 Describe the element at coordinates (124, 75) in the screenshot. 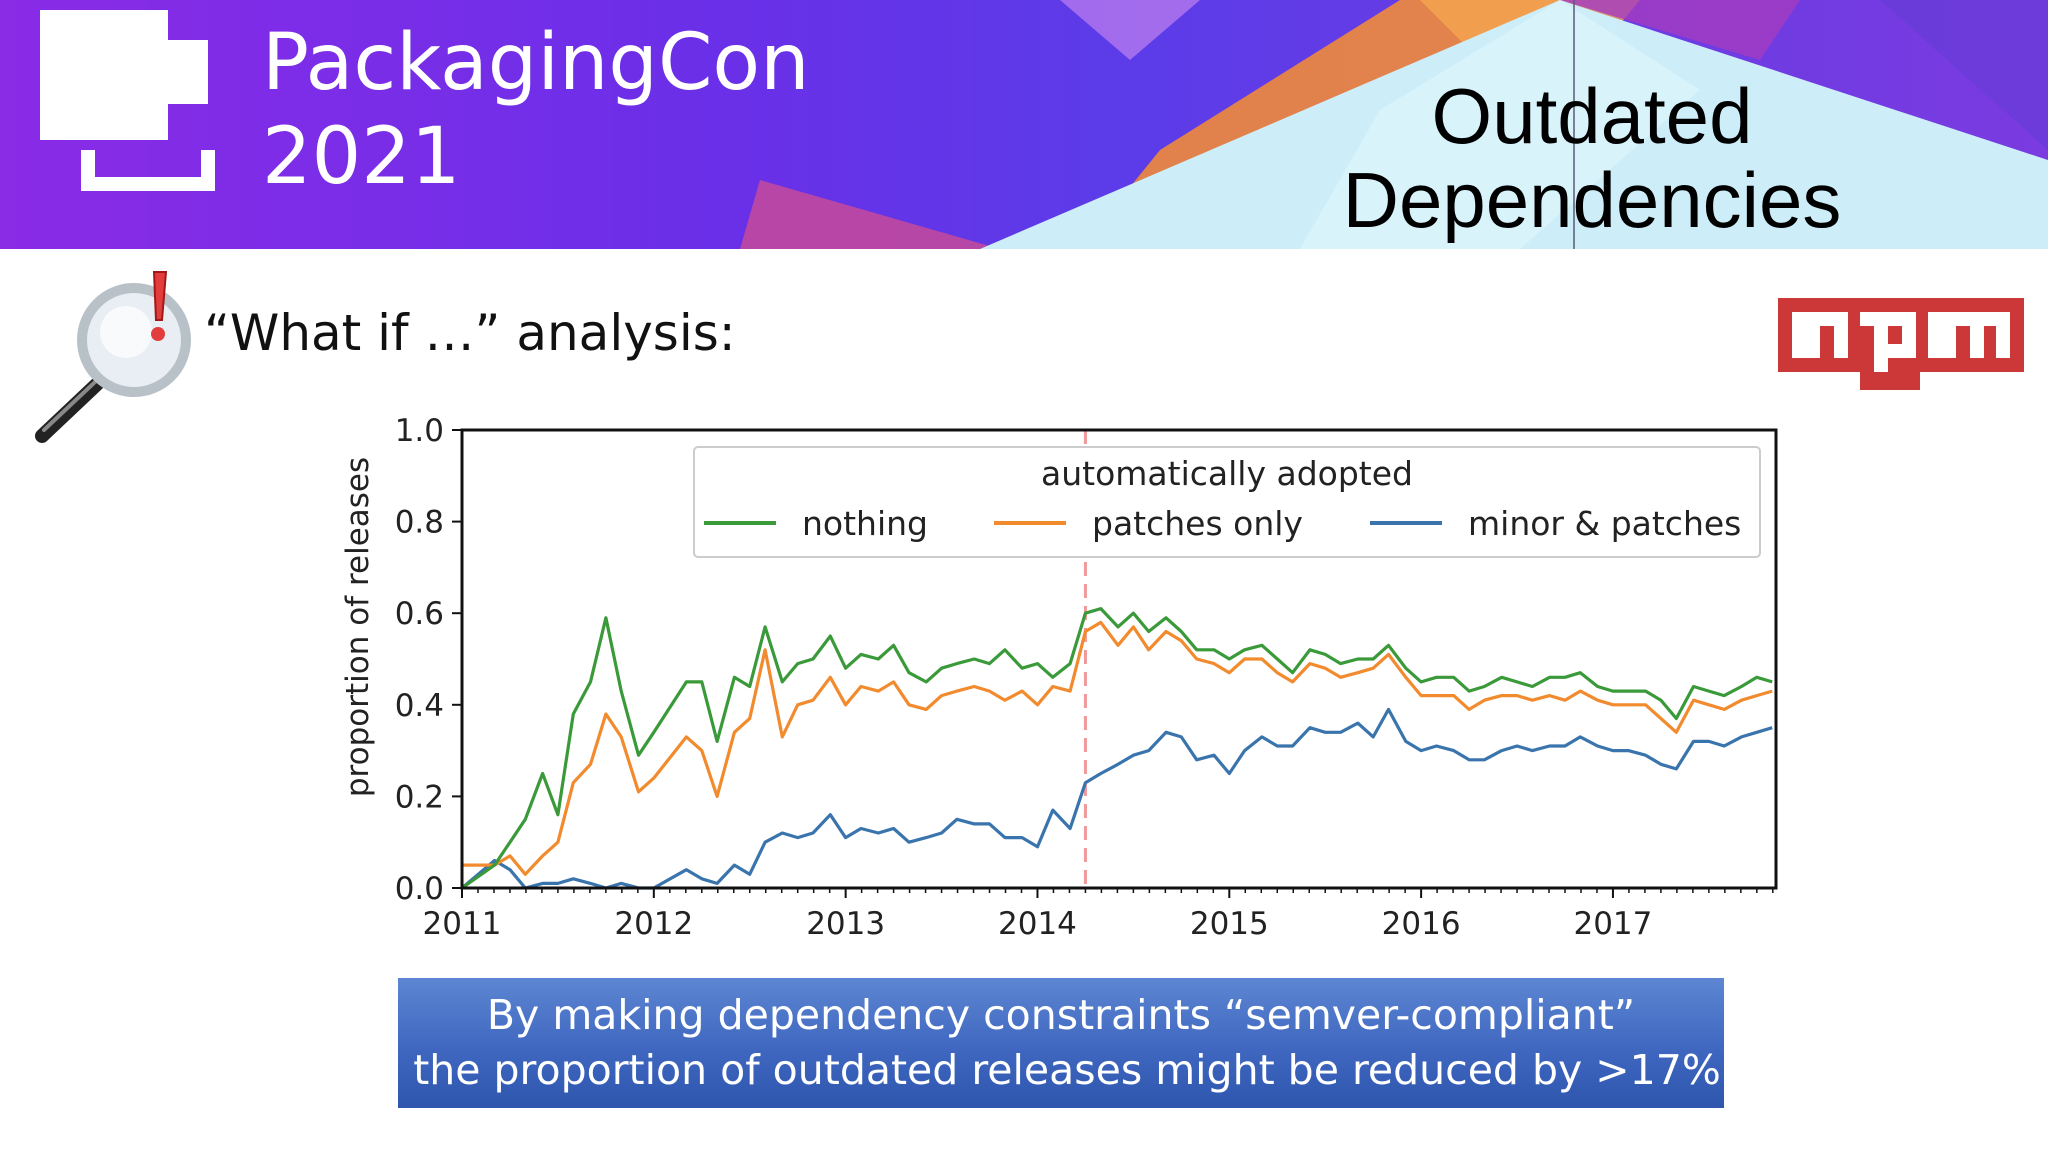

I see `logo-square-icon` at that location.